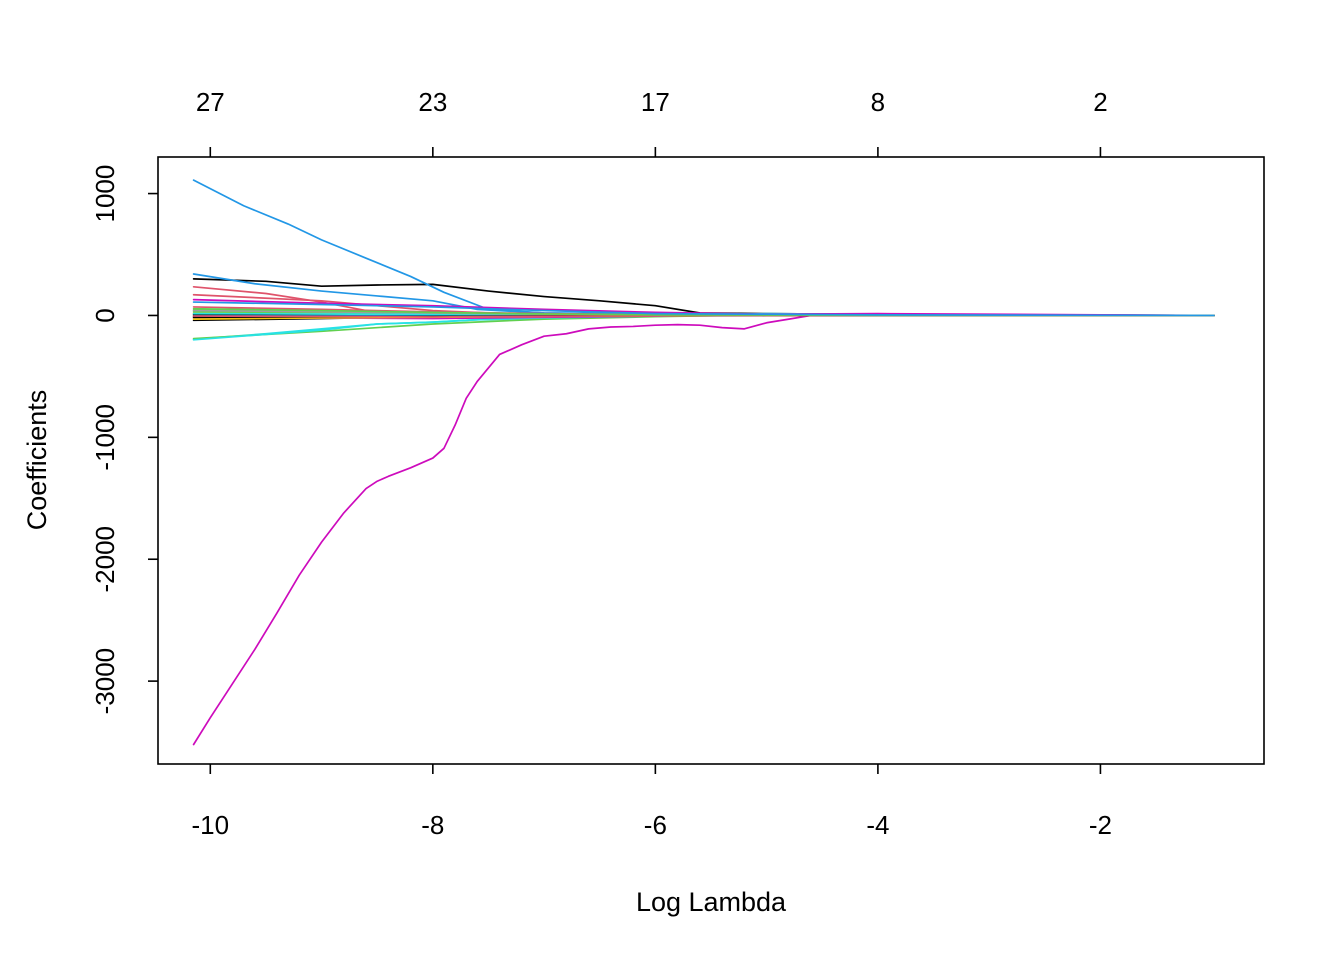 This screenshot has height=960, width=1344. What do you see at coordinates (105, 559) in the screenshot?
I see `y-tick-label: -2000` at bounding box center [105, 559].